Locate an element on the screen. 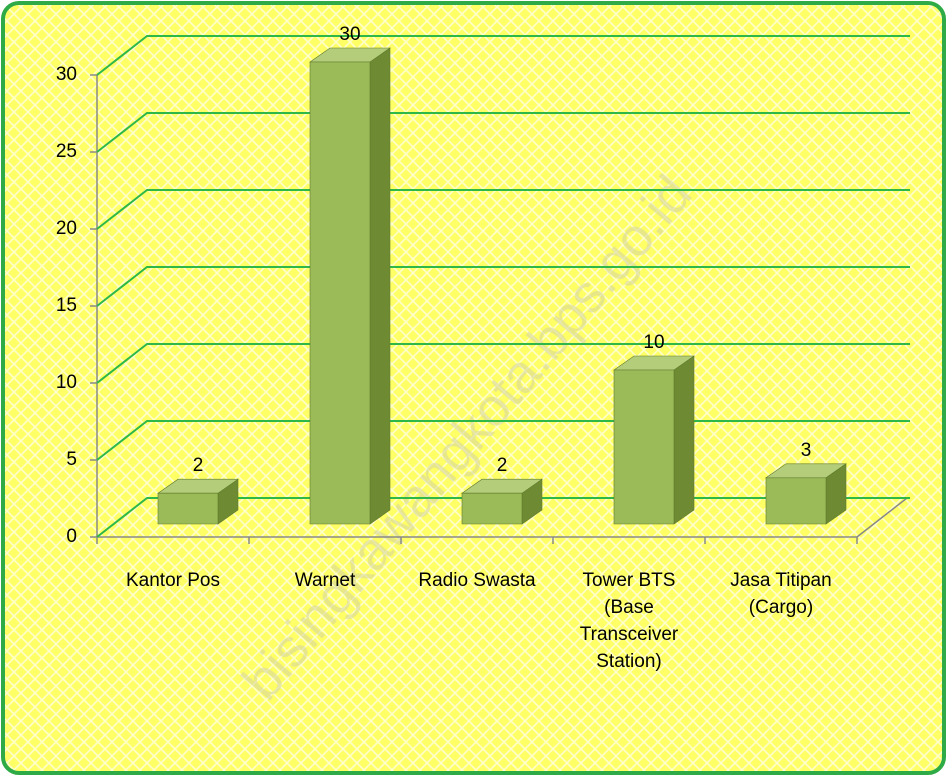 The image size is (947, 776). x-tick-label: Radio Swasta is located at coordinates (477, 580).